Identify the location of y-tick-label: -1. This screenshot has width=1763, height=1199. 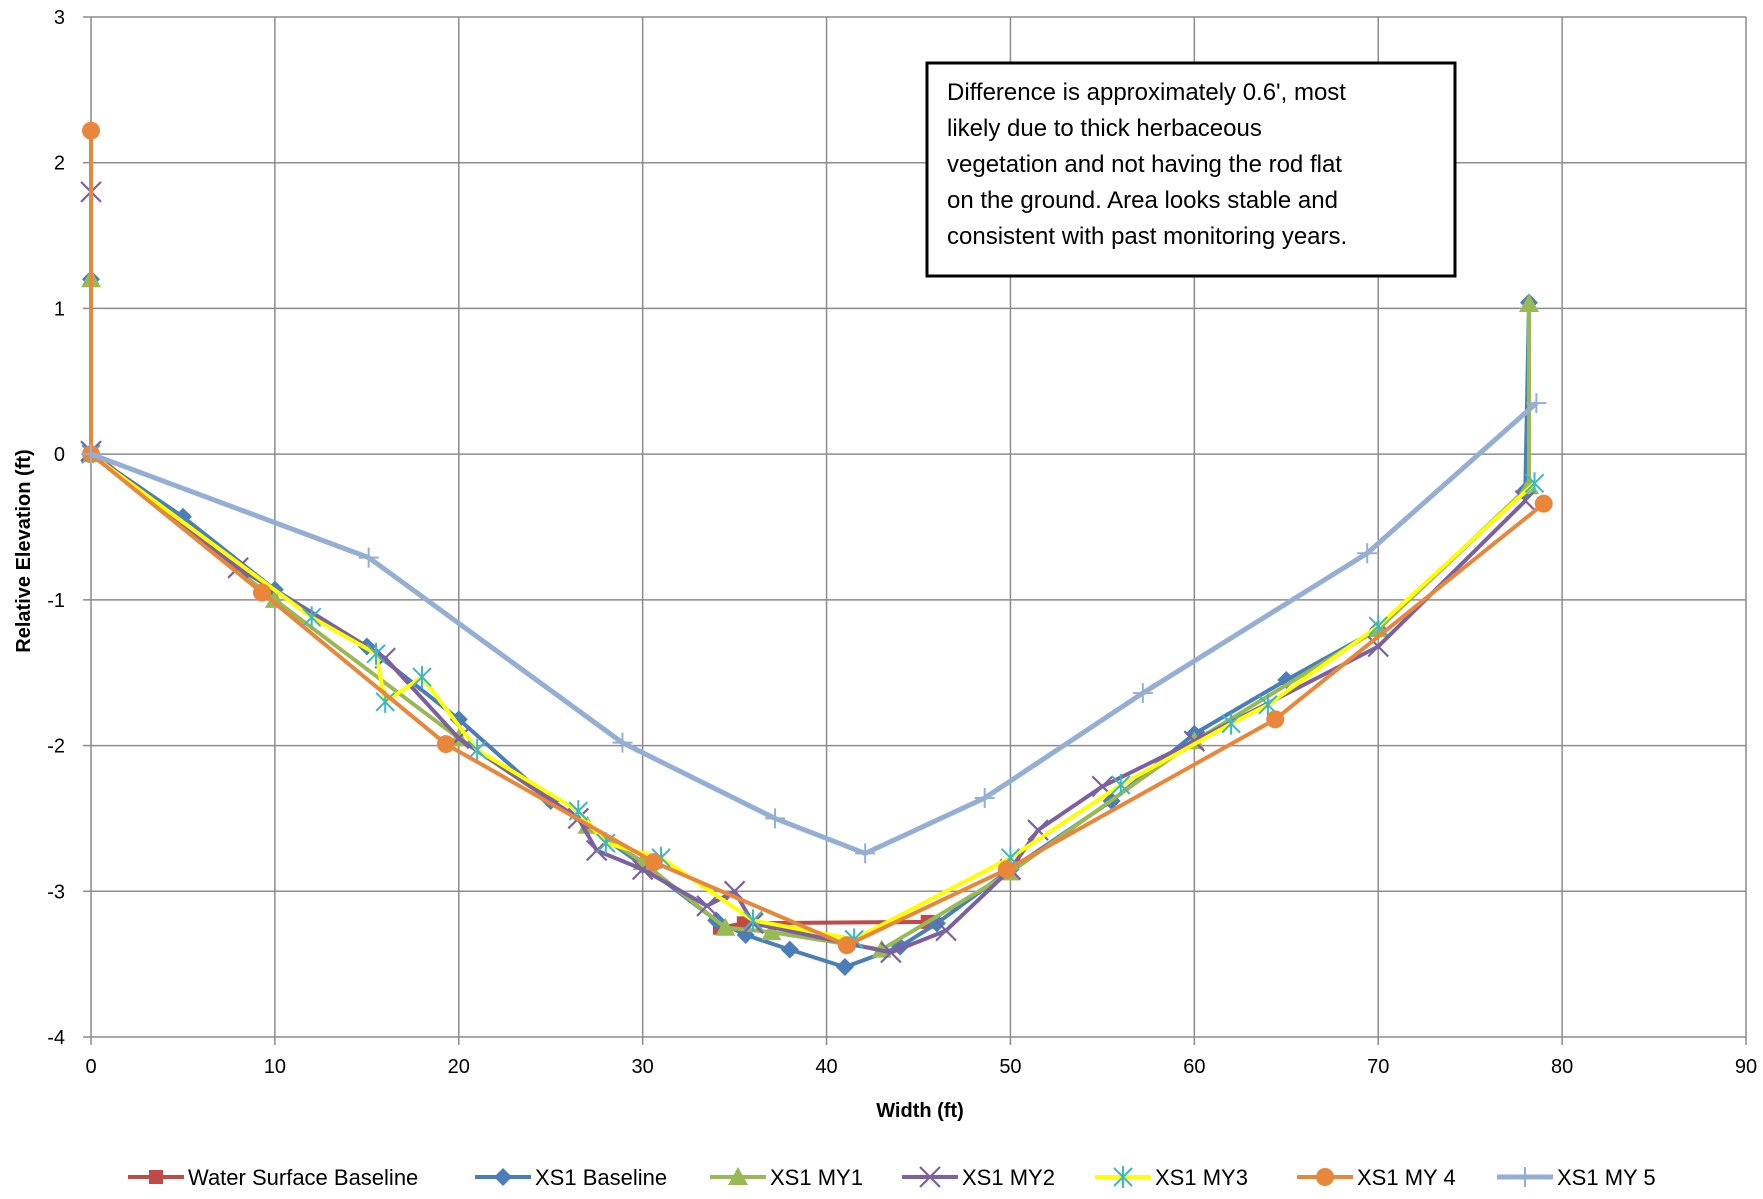
(56, 601).